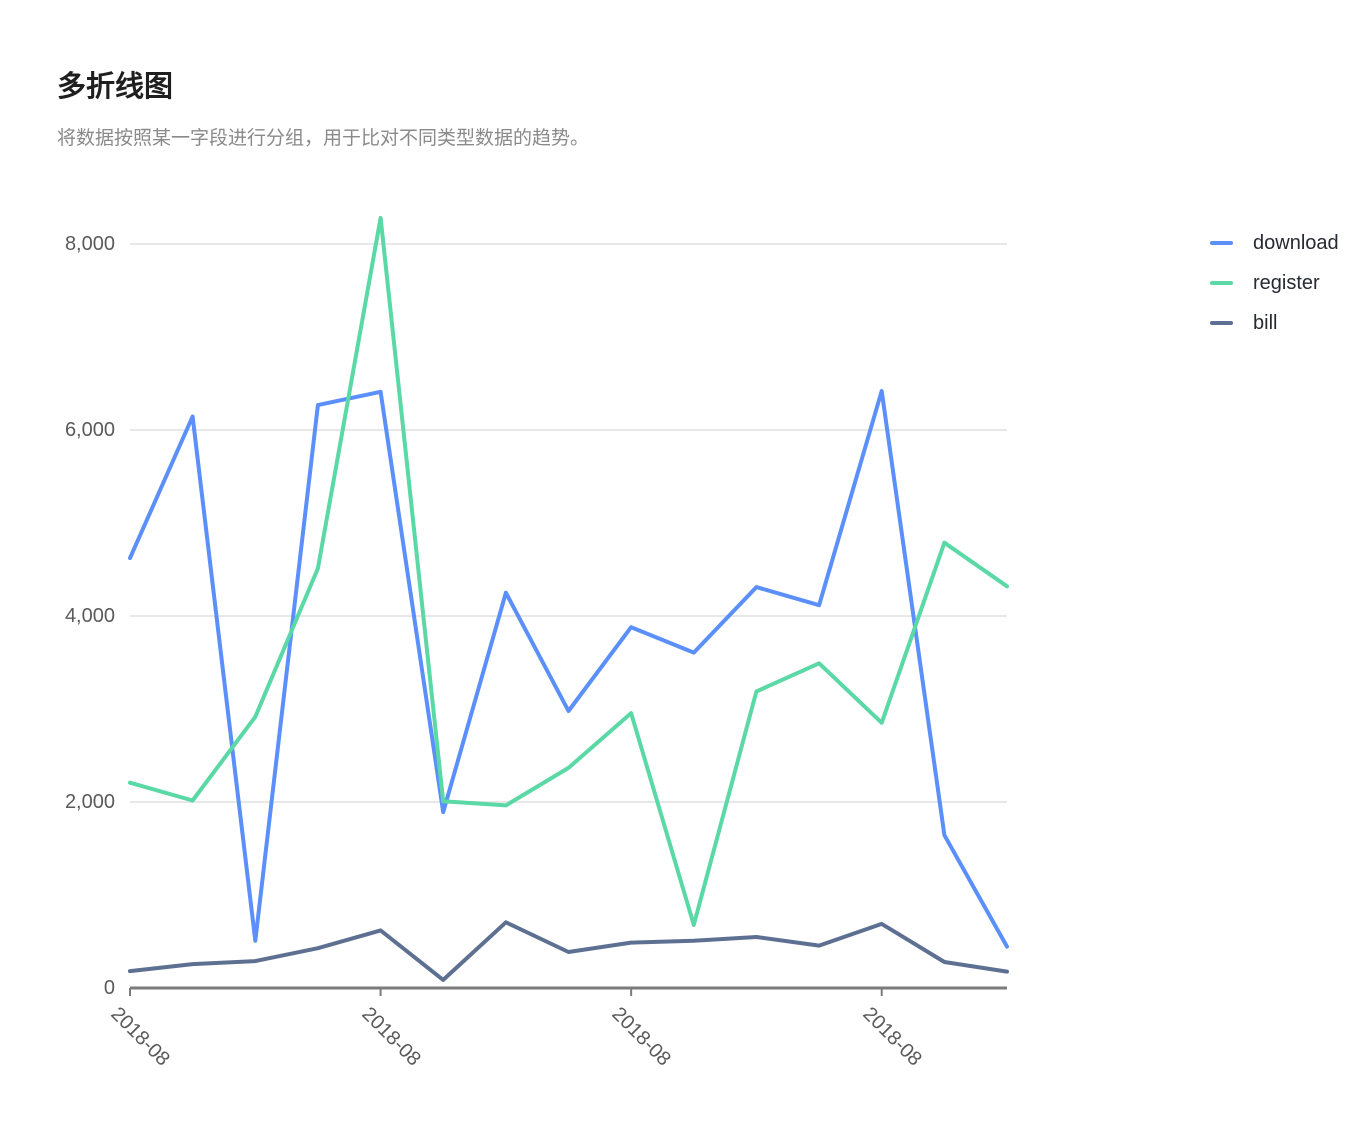 The image size is (1370, 1122). Describe the element at coordinates (89, 616) in the screenshot. I see `y-axis-tick-label: 4,000` at that location.